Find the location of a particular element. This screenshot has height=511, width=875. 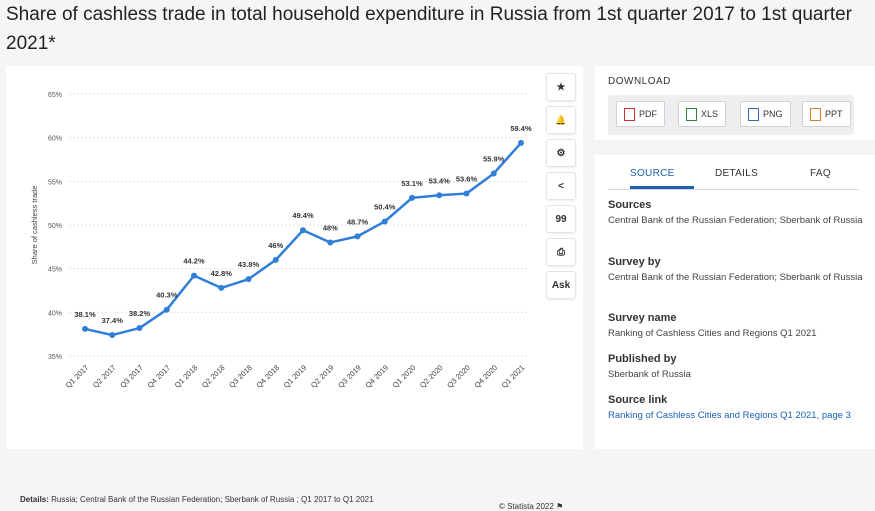

data-label: 38.2% is located at coordinates (140, 313).